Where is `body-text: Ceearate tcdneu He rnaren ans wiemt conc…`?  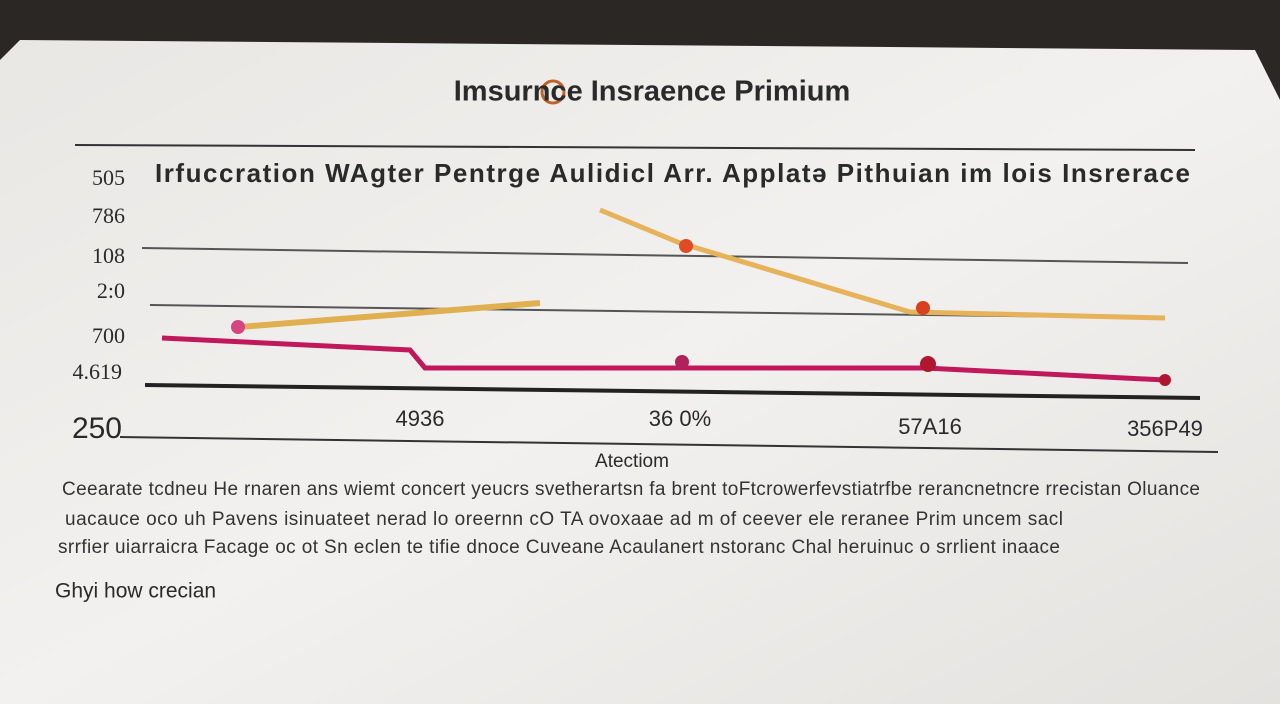 body-text: Ceearate tcdneu He rnaren ans wiemt conc… is located at coordinates (629, 518).